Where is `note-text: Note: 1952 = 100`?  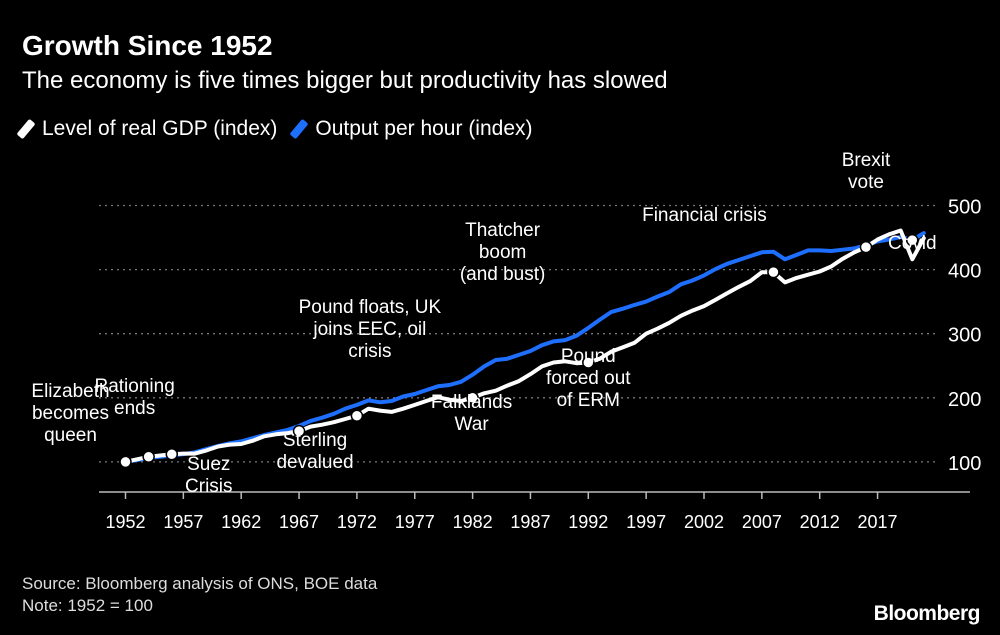 note-text: Note: 1952 = 100 is located at coordinates (87, 605).